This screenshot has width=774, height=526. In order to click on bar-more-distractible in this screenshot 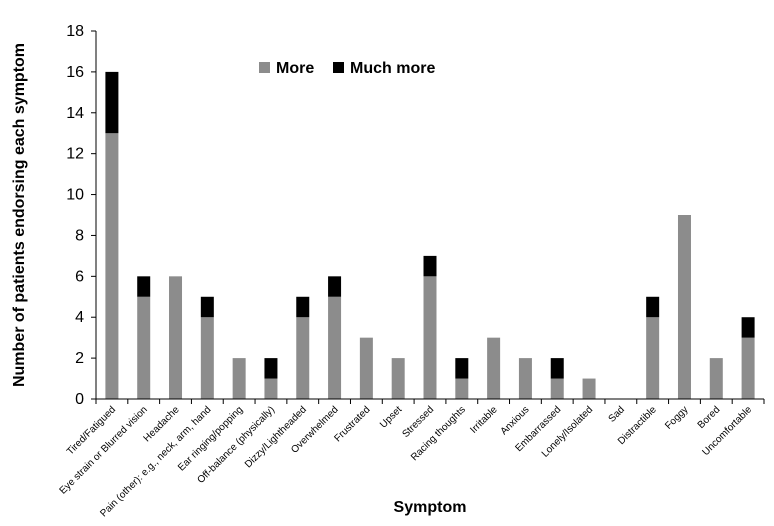, I will do `click(653, 358)`.